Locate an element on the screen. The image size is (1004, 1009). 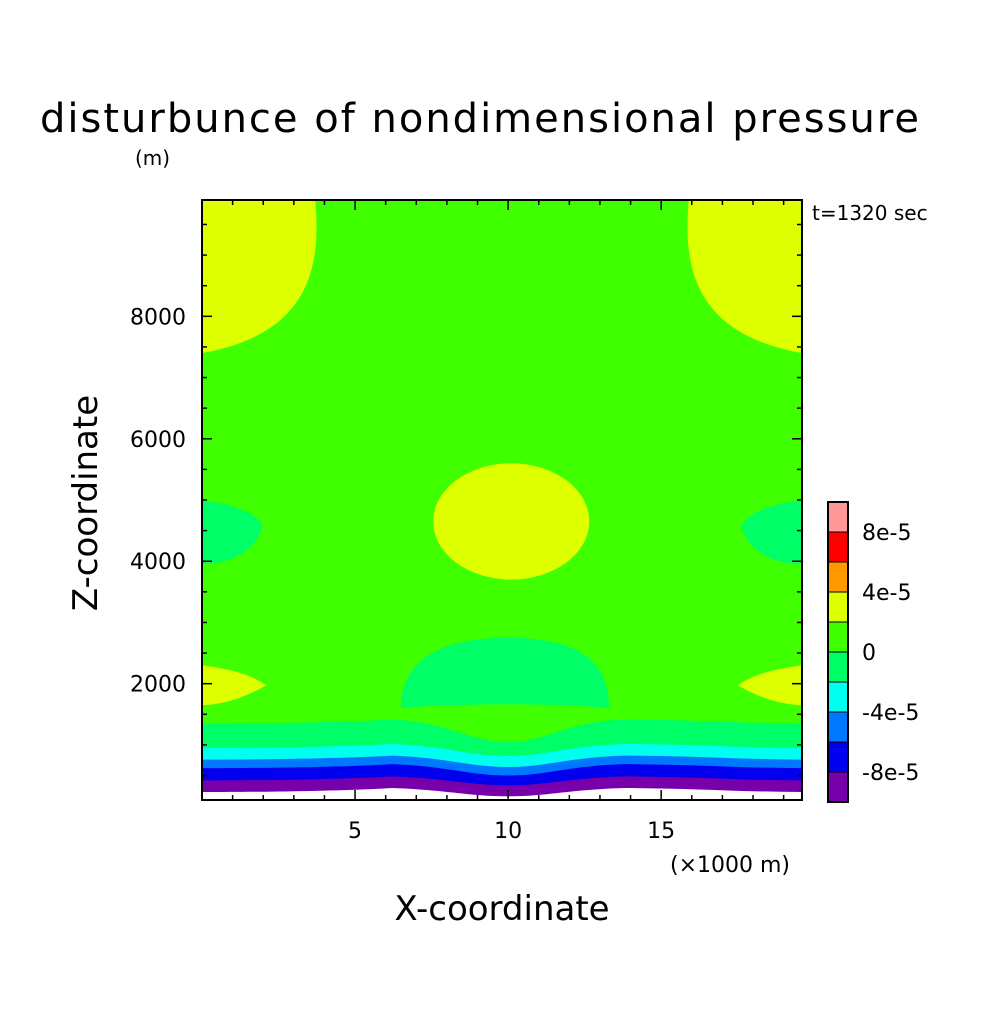
colorbar-frame is located at coordinates (838, 652).